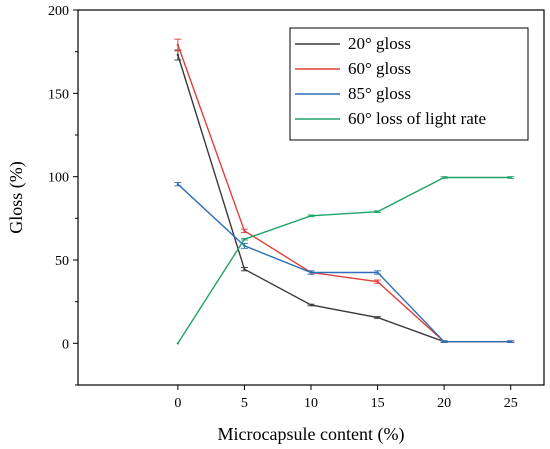  I want to click on x-tick-label: 25, so click(511, 403).